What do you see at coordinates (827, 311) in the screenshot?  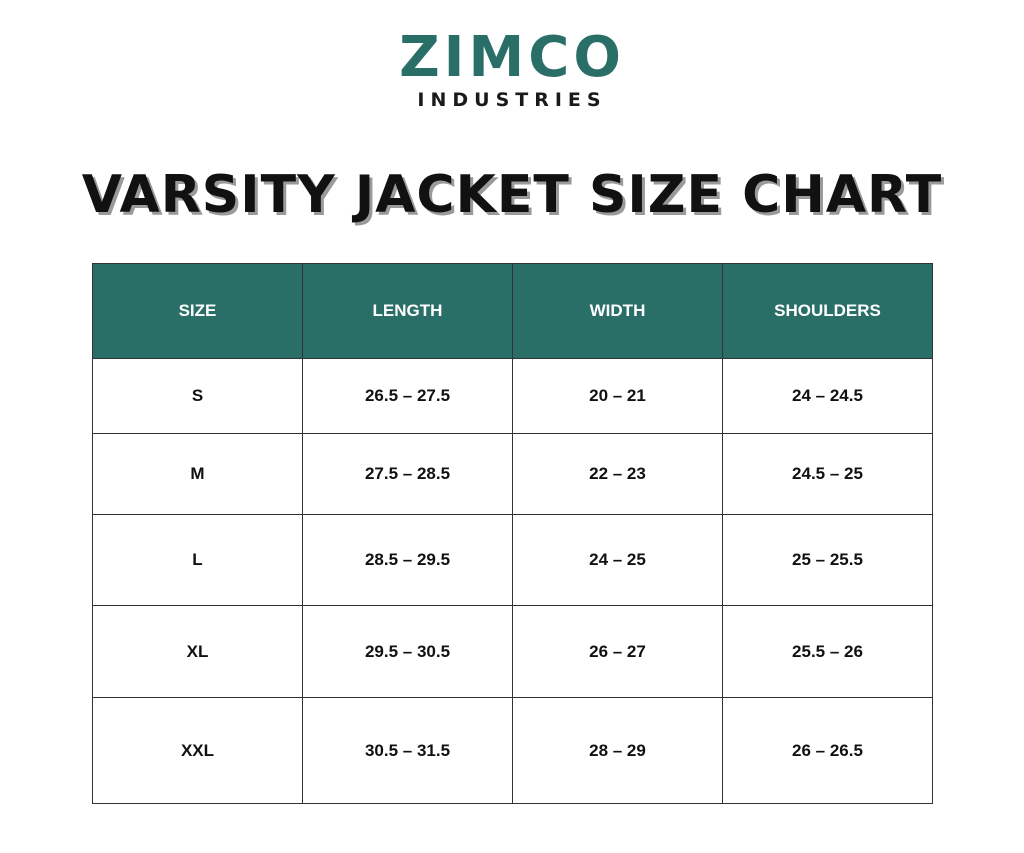 I see `header-cell: SHOULDERS` at bounding box center [827, 311].